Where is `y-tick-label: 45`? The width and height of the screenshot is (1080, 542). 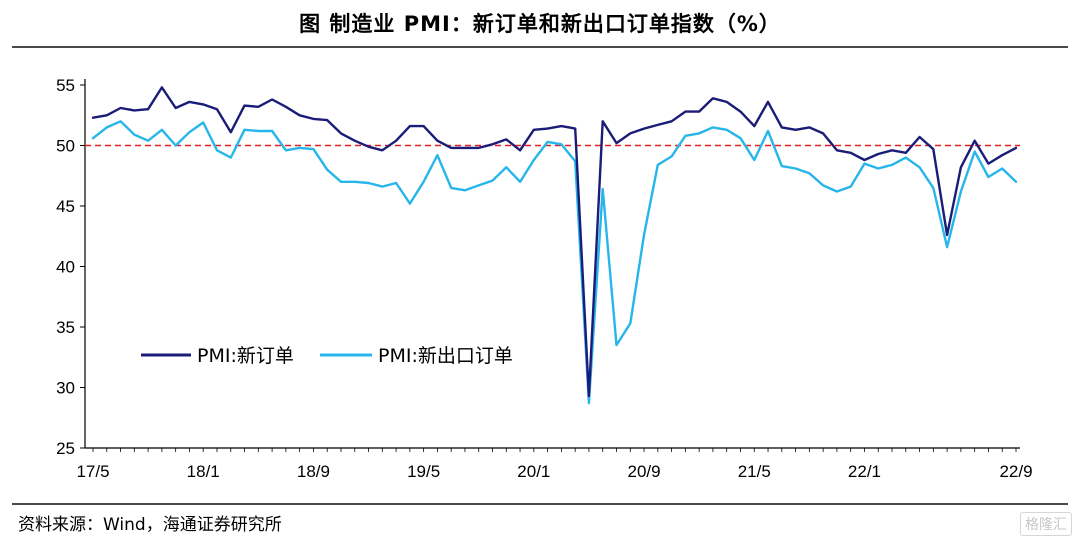
y-tick-label: 45 is located at coordinates (65, 206).